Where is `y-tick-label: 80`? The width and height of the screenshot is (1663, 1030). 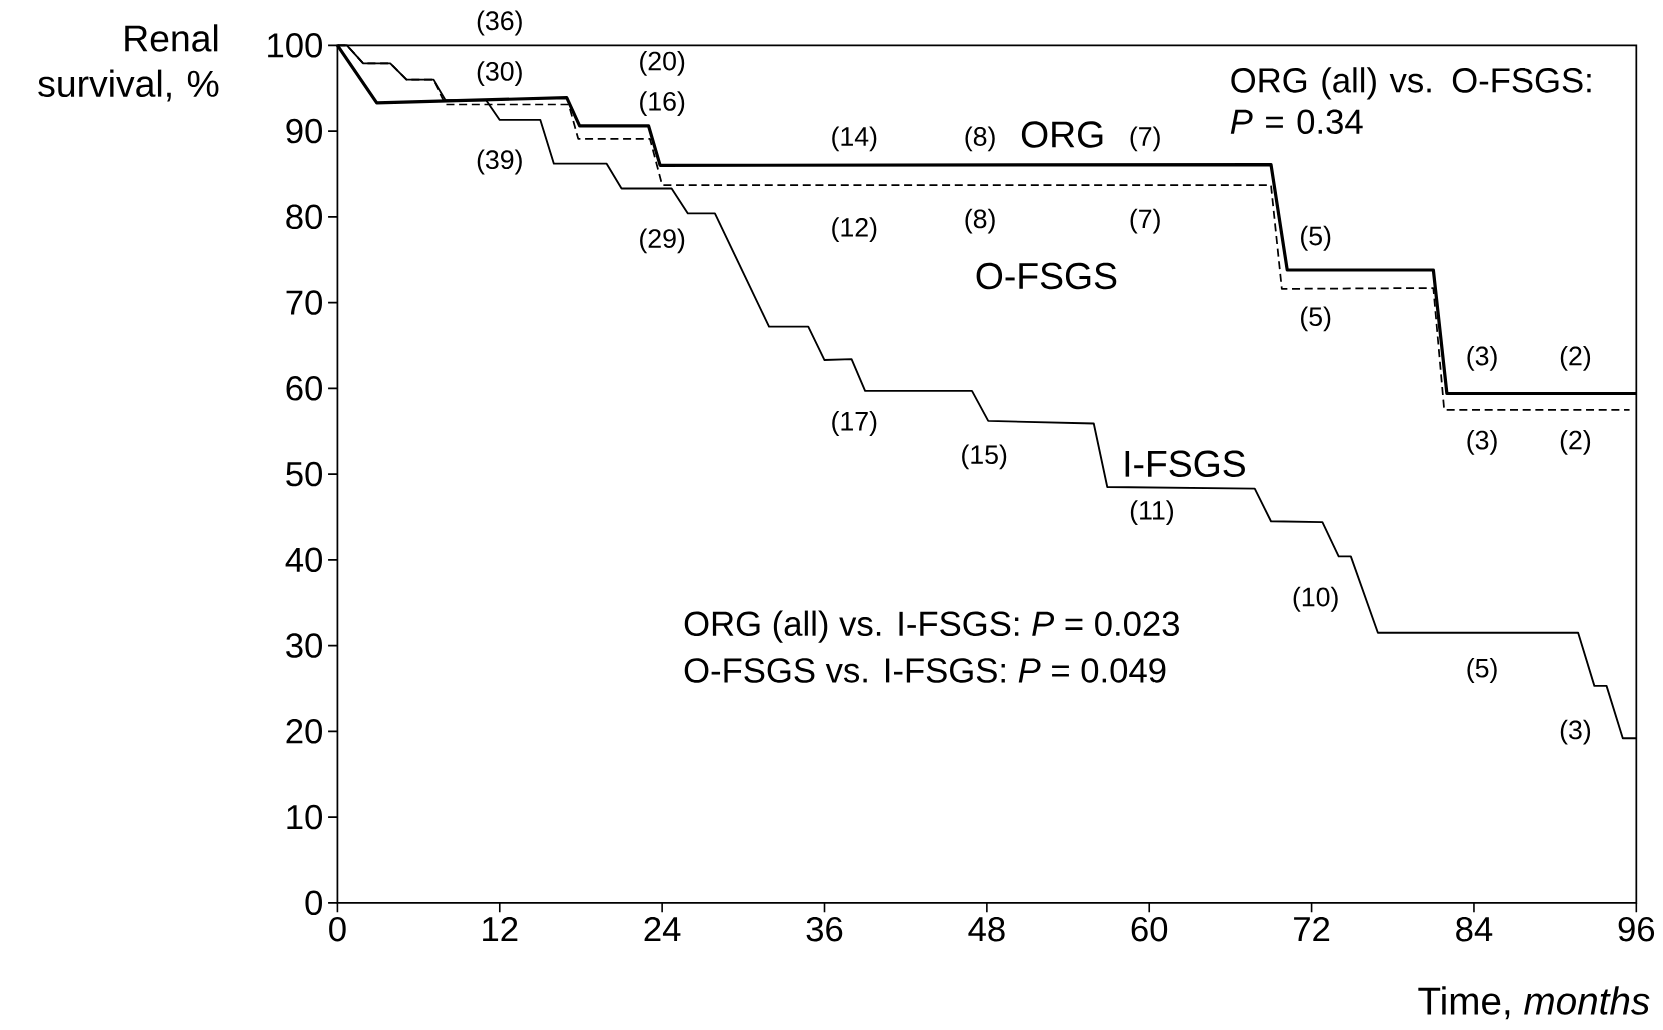 y-tick-label: 80 is located at coordinates (304, 217).